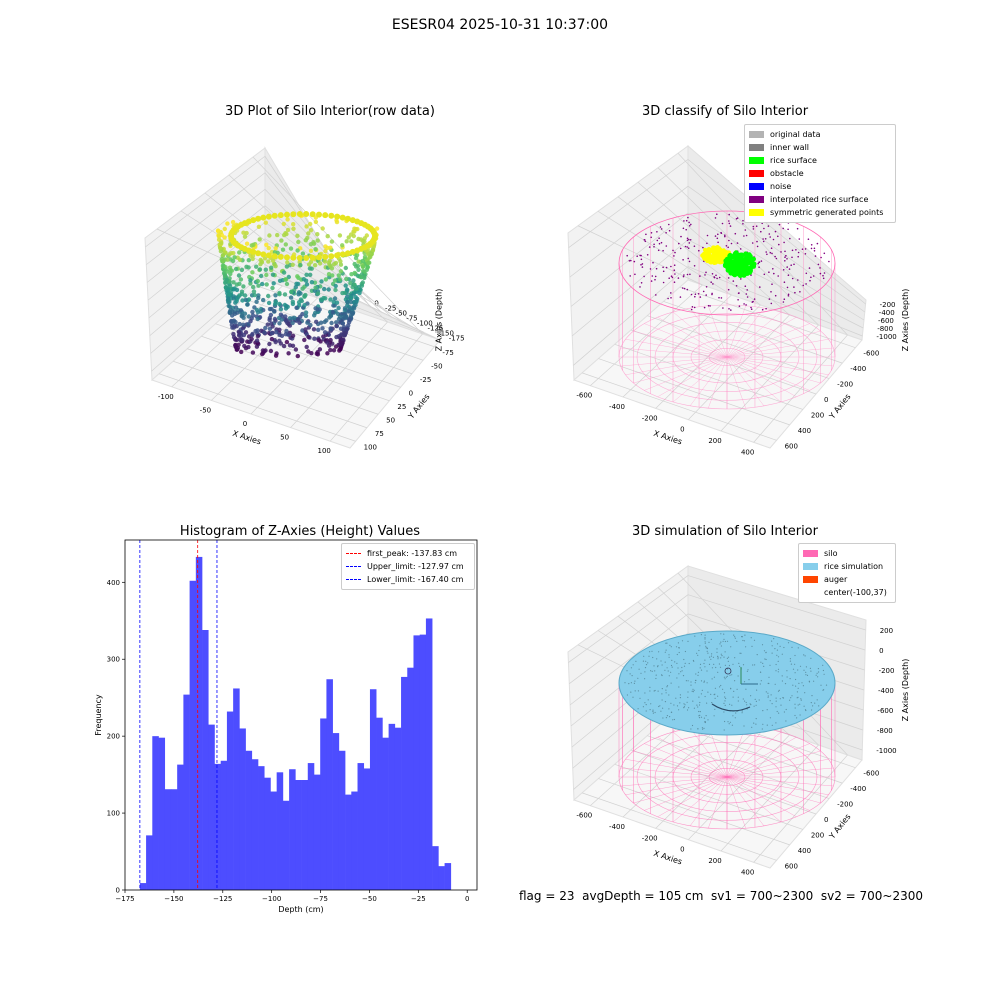  Describe the element at coordinates (777, 348) in the screenshot. I see `p2-silo-spoke` at that location.